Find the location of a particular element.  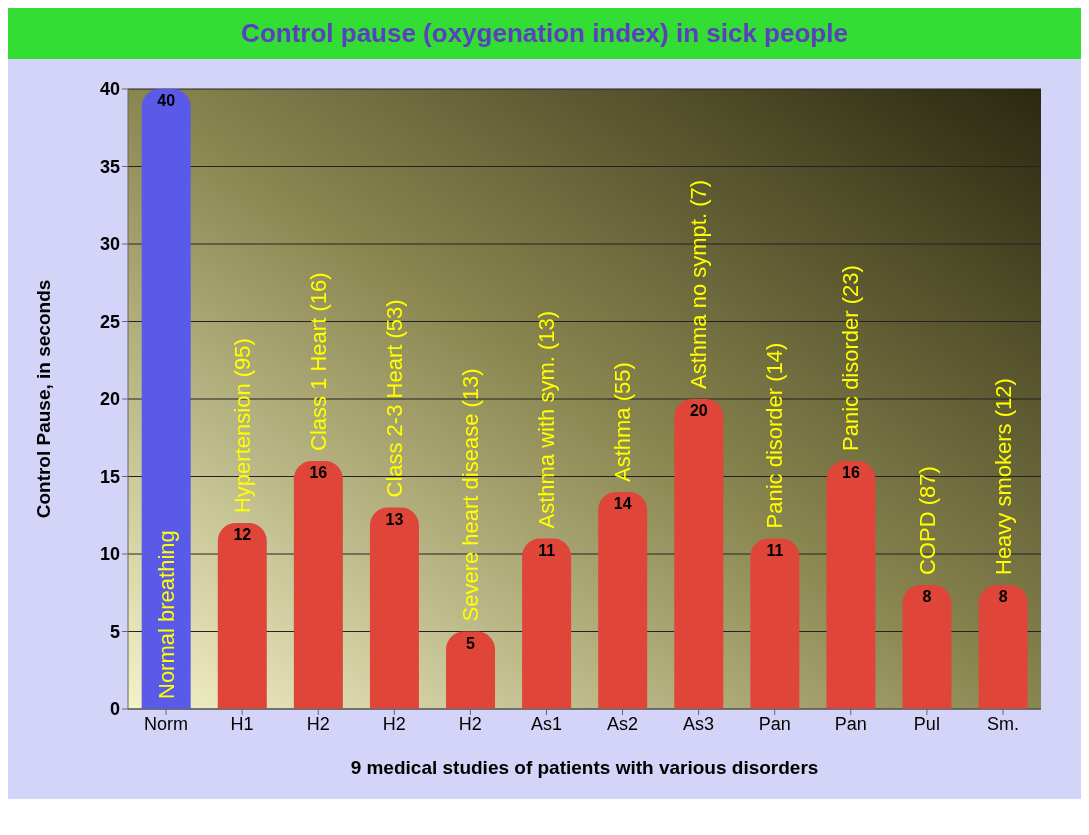

annotation: Panic disorder (23) is located at coordinates (851, 358).